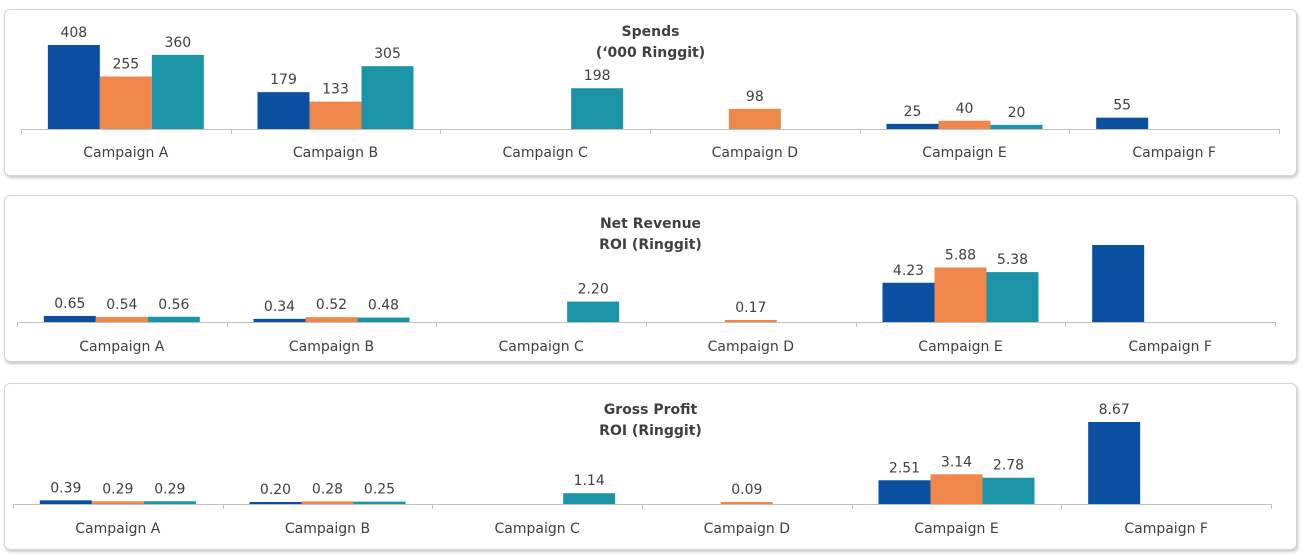 Image resolution: width=1303 pixels, height=555 pixels. Describe the element at coordinates (1166, 529) in the screenshot. I see `gross-profit-category-label: Campaign F` at that location.